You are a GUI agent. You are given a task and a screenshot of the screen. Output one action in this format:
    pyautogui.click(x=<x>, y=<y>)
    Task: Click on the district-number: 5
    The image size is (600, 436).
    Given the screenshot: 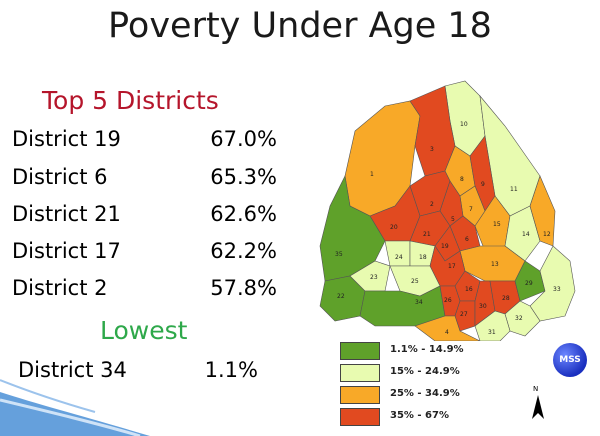 What is the action you would take?
    pyautogui.click(x=453, y=219)
    